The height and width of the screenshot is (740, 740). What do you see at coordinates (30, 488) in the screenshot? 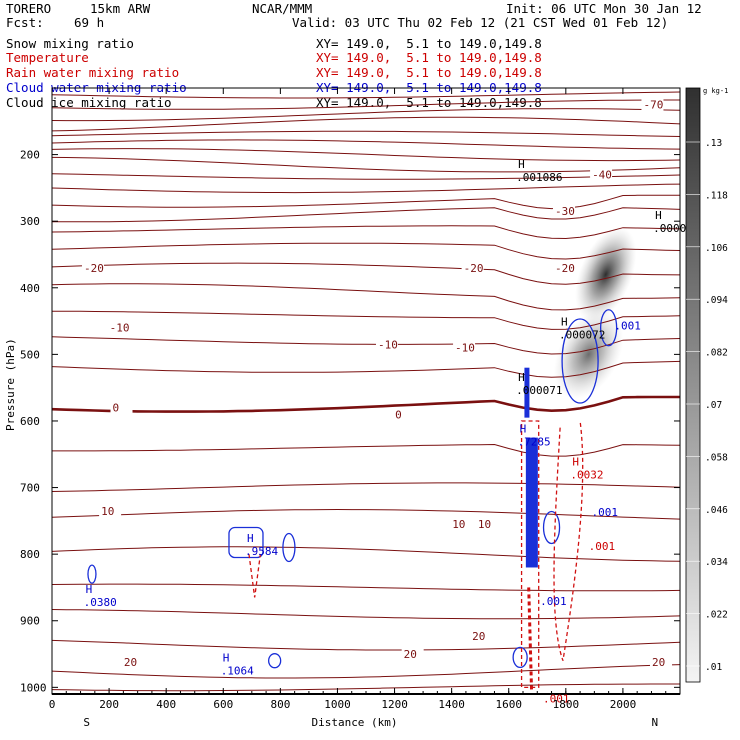
I see `y-tick-label: 700` at bounding box center [30, 488].